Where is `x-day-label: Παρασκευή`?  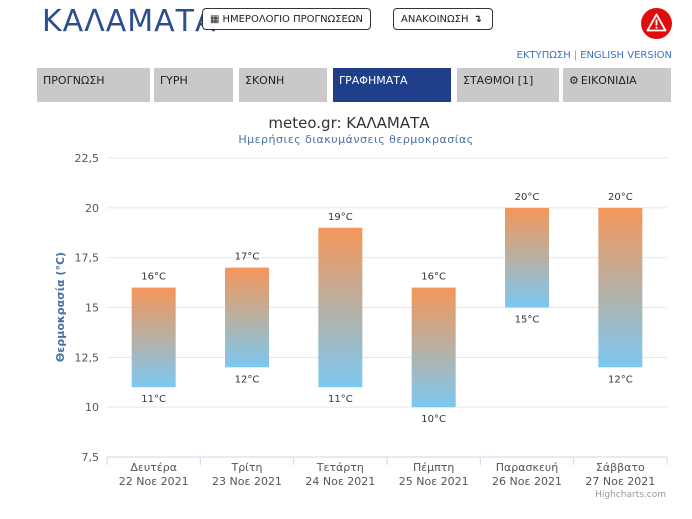
x-day-label: Παρασκευή is located at coordinates (527, 467).